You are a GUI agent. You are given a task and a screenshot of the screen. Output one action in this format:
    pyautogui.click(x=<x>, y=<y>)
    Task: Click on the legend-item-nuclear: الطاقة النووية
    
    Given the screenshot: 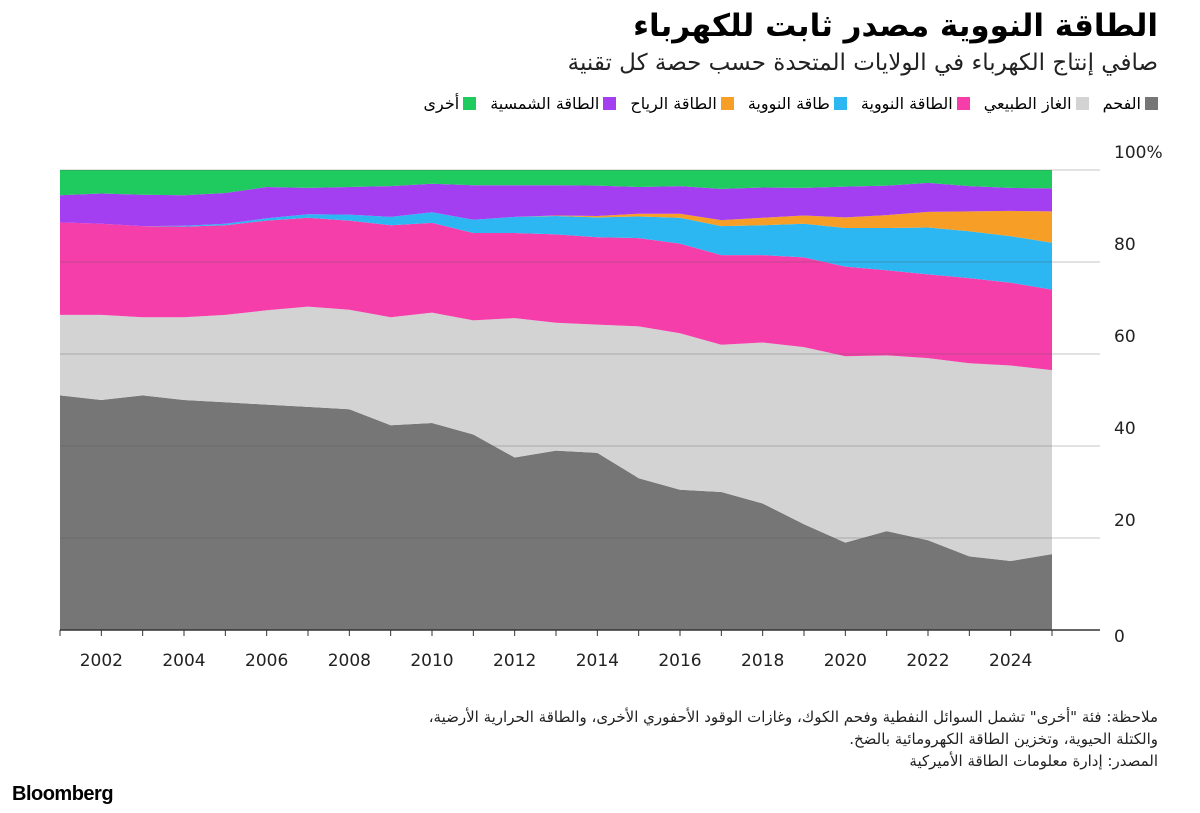 What is the action you would take?
    pyautogui.click(x=915, y=103)
    